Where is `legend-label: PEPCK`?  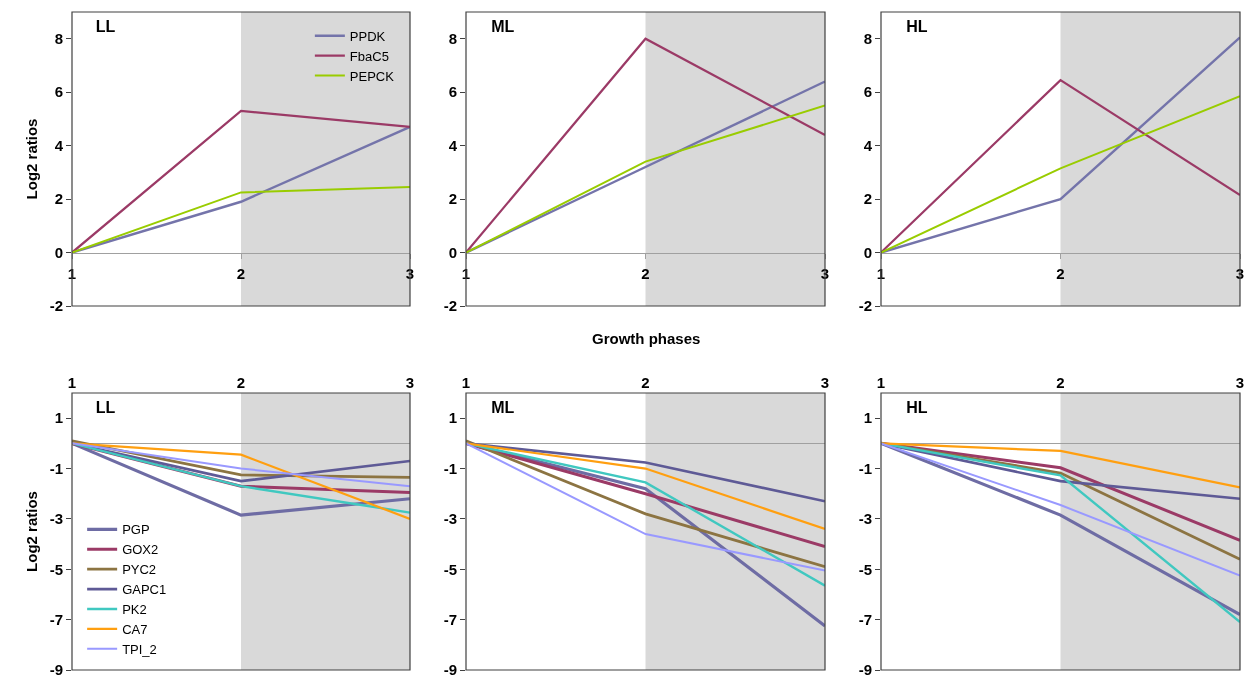 legend-label: PEPCK is located at coordinates (372, 76).